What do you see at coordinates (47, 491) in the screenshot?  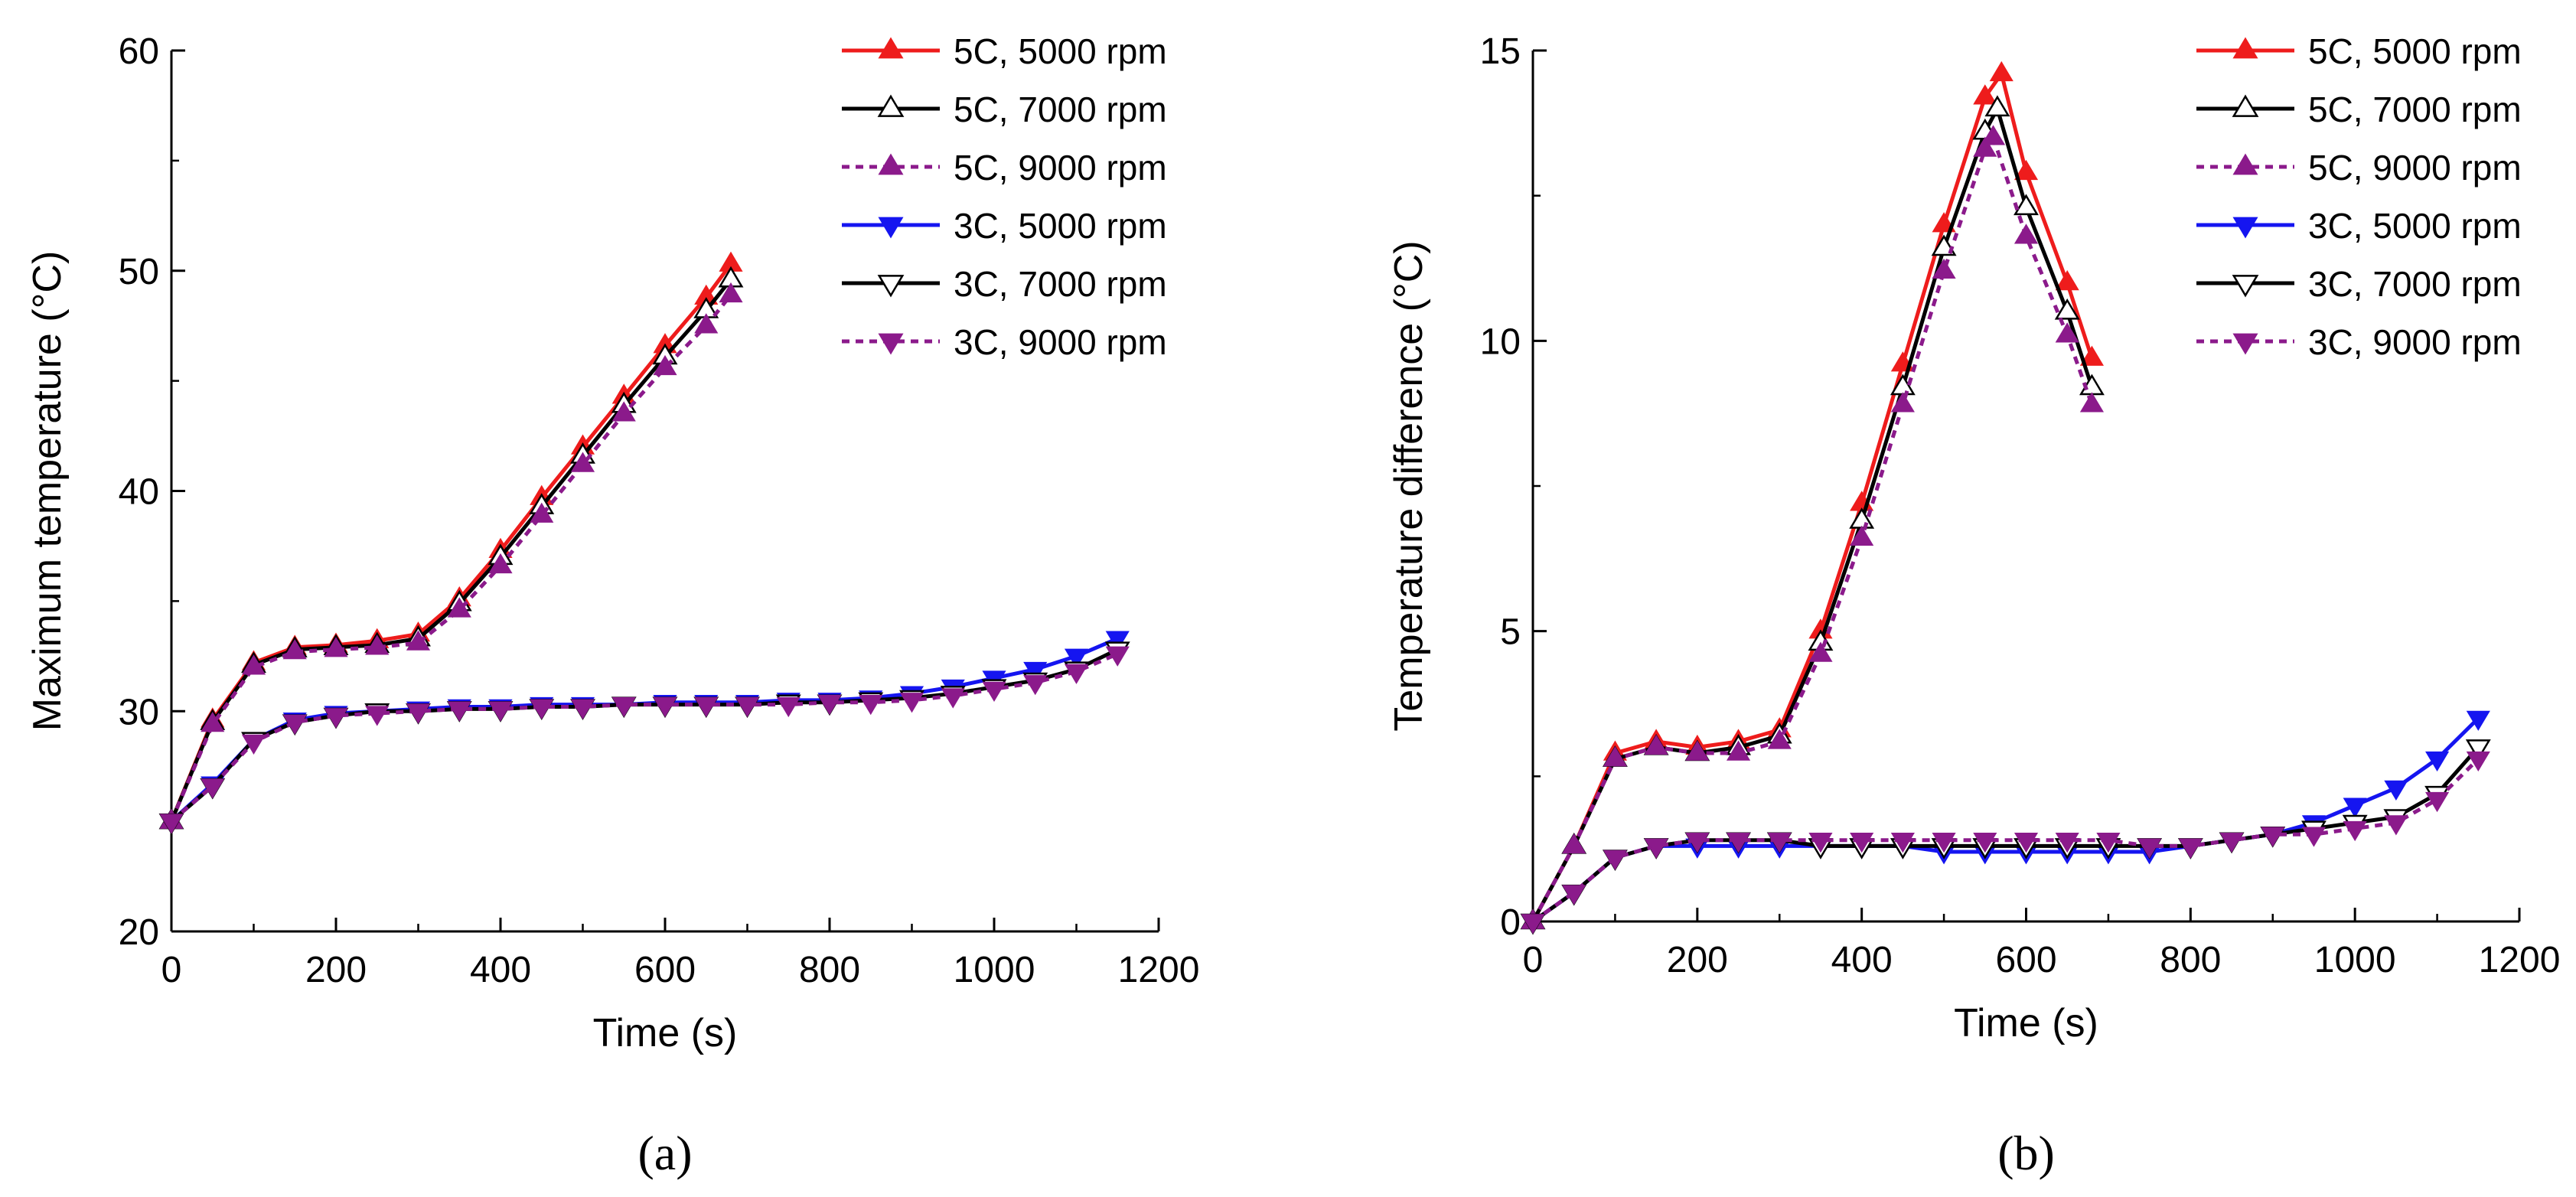 I see `y-axis-label-a: Maximum temperature (°C)` at bounding box center [47, 491].